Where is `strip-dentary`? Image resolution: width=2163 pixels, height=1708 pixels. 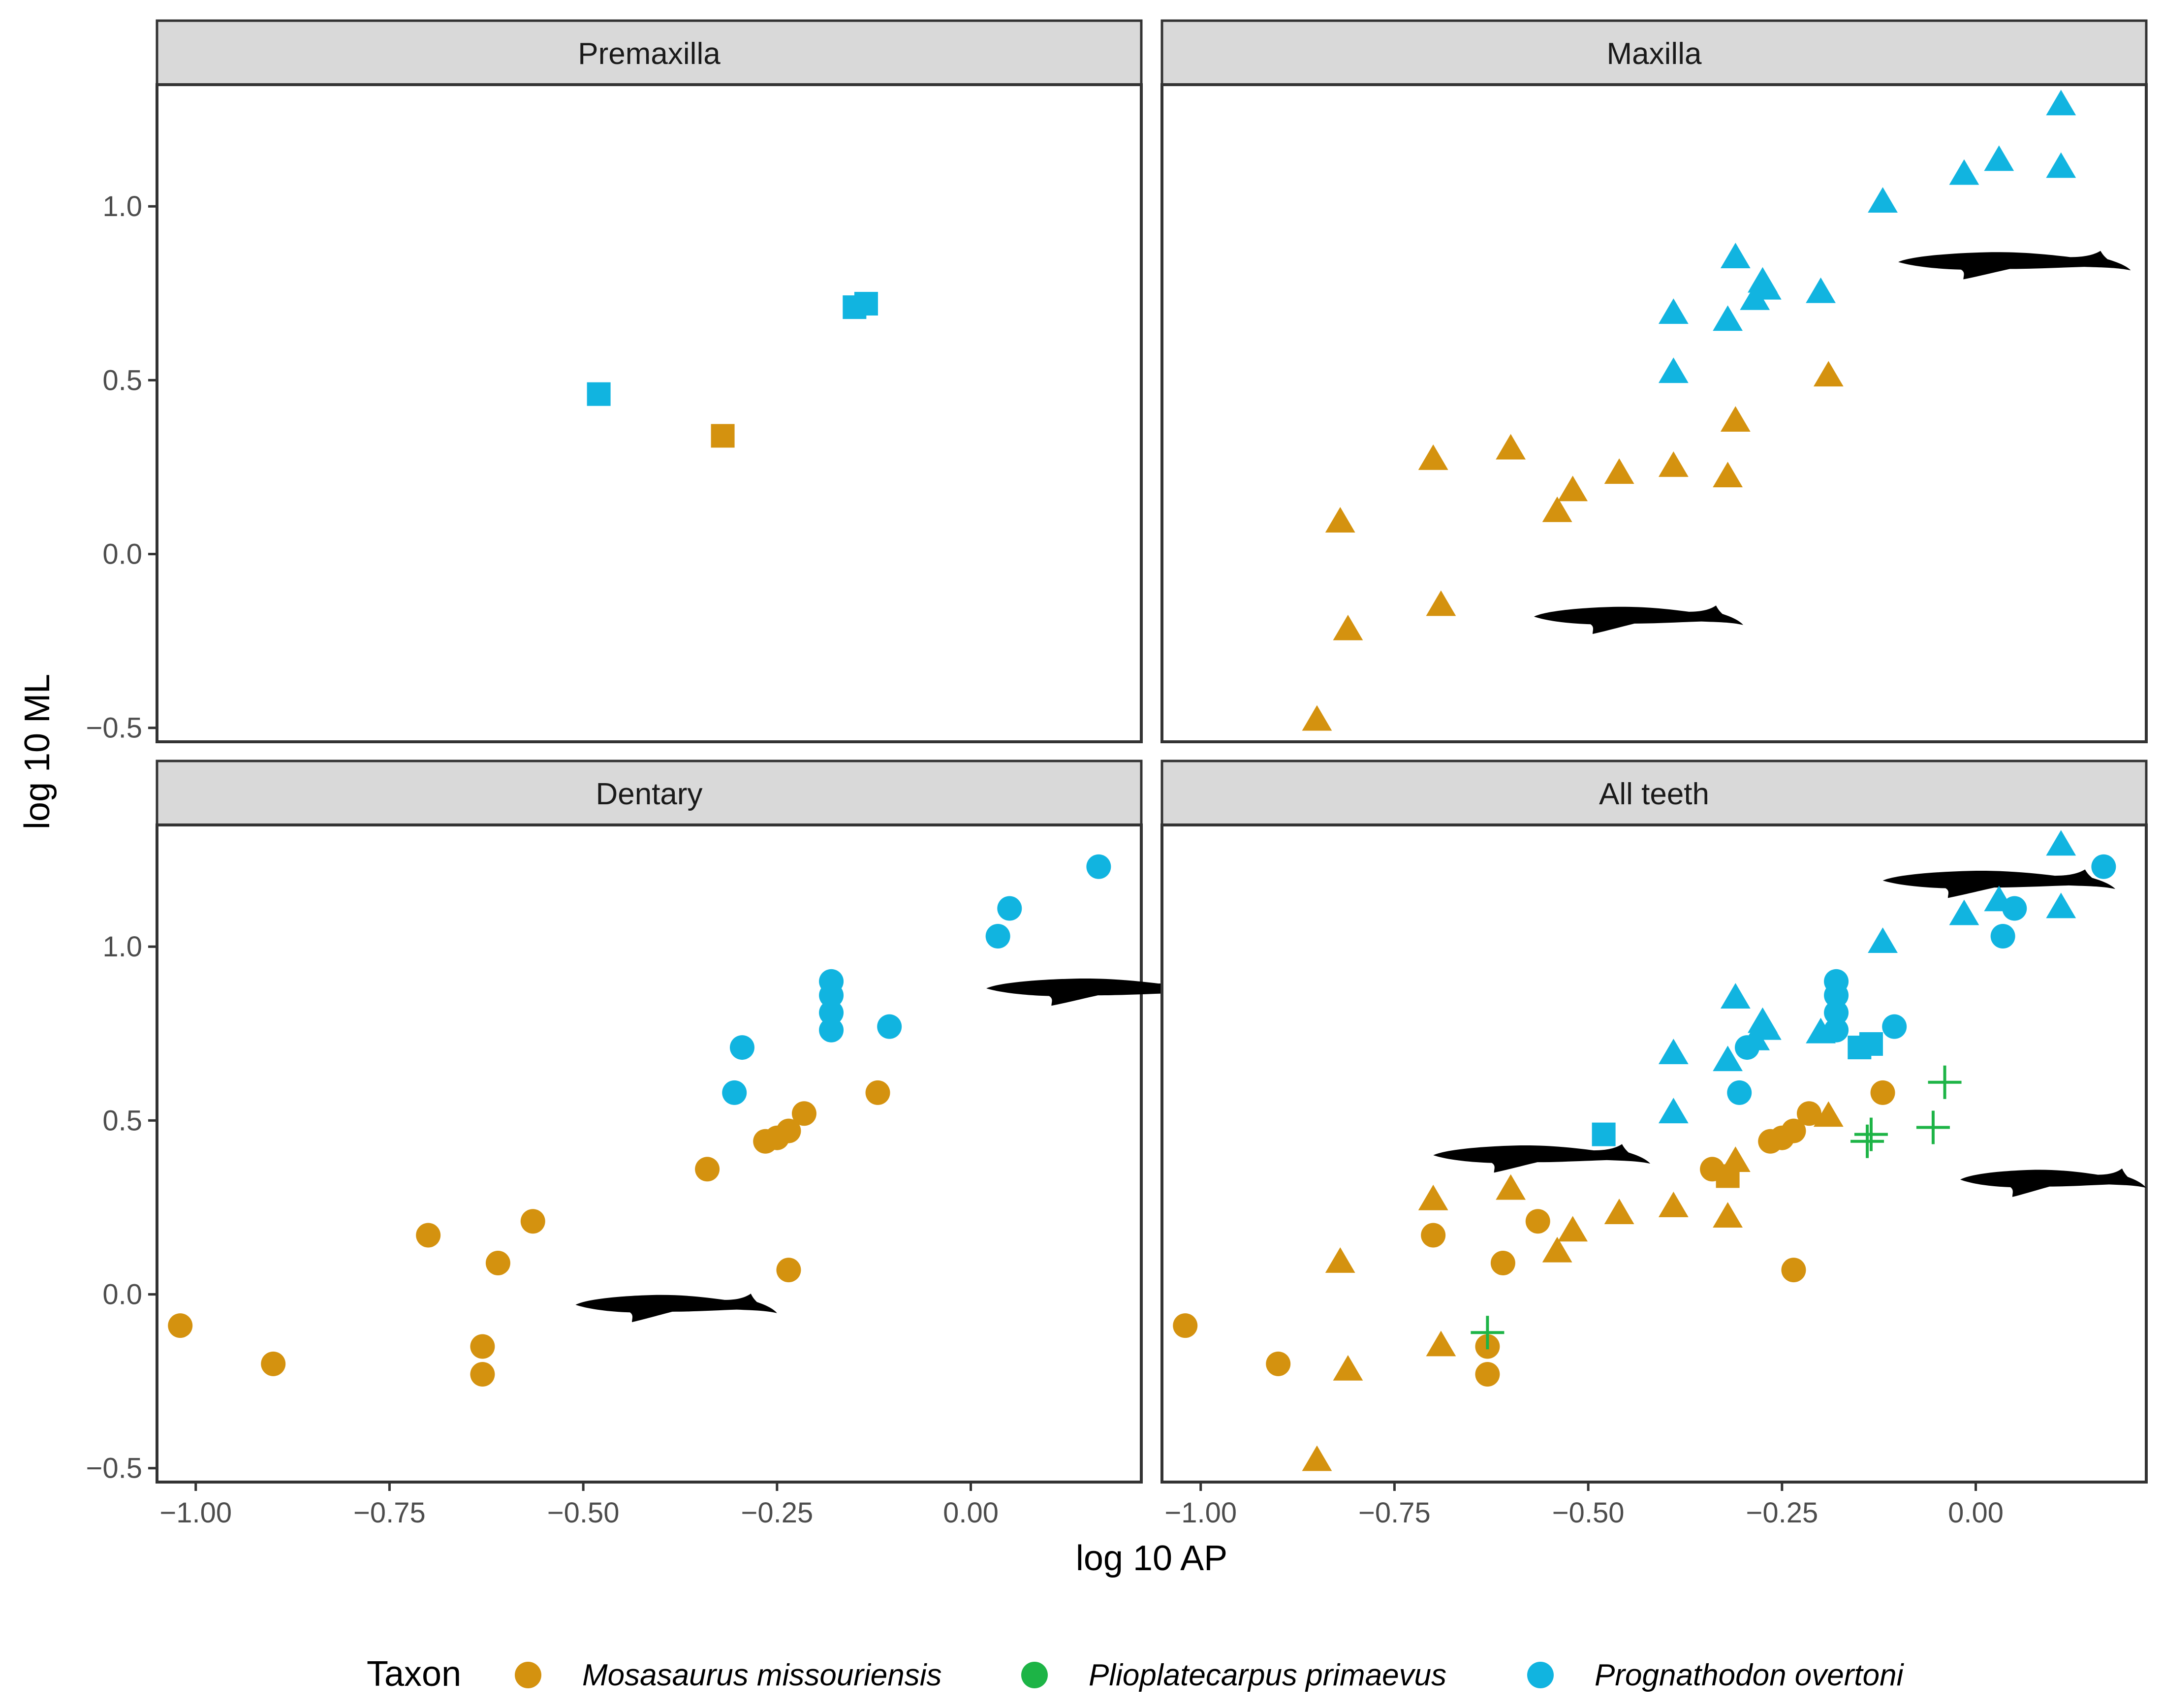 strip-dentary is located at coordinates (649, 792).